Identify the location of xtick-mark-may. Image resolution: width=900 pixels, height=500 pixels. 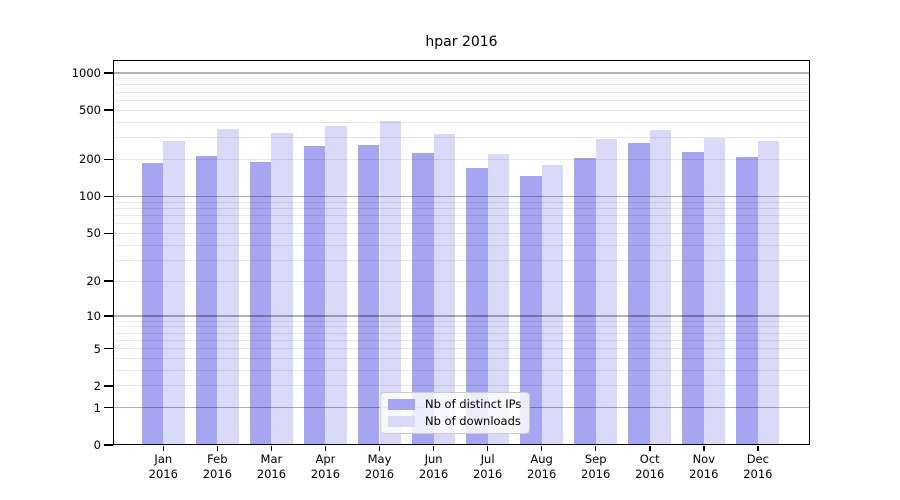
(379, 448).